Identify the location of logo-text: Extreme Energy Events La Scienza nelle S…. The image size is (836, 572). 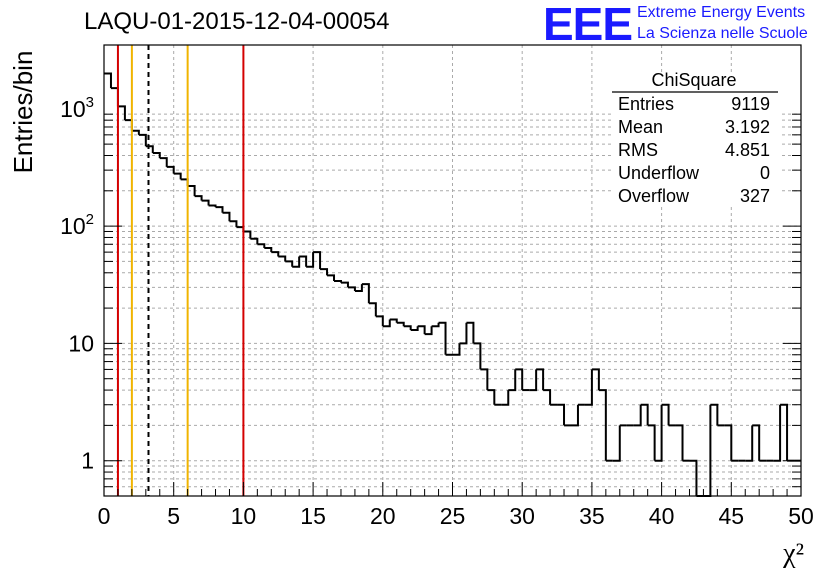
(722, 23).